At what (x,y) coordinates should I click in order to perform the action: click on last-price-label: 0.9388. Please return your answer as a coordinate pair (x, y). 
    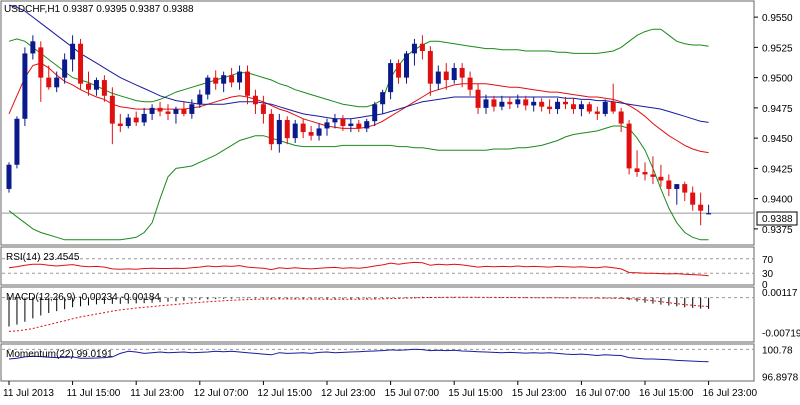
    Looking at the image, I should click on (777, 219).